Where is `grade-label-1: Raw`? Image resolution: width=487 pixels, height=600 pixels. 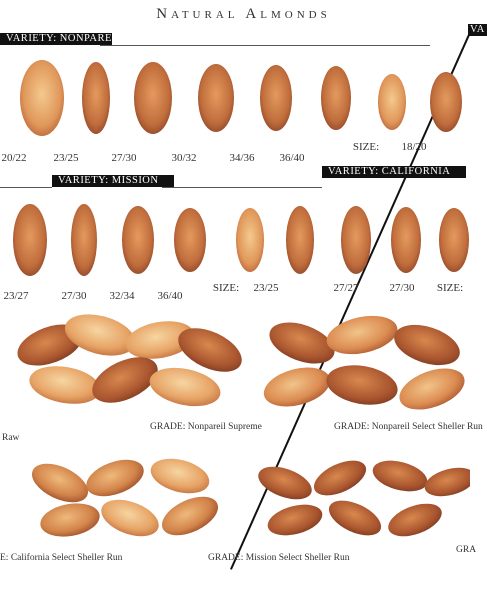
grade-label-1: Raw is located at coordinates (11, 438).